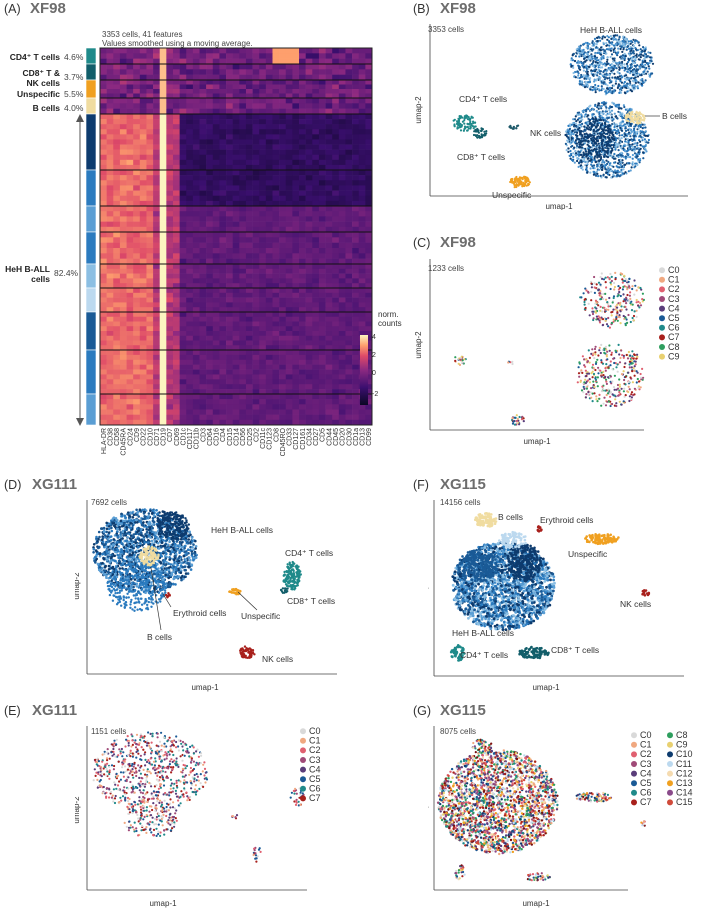 The image size is (702, 912). Describe the element at coordinates (203, 435) in the screenshot. I see `feature-label: CD3` at that location.